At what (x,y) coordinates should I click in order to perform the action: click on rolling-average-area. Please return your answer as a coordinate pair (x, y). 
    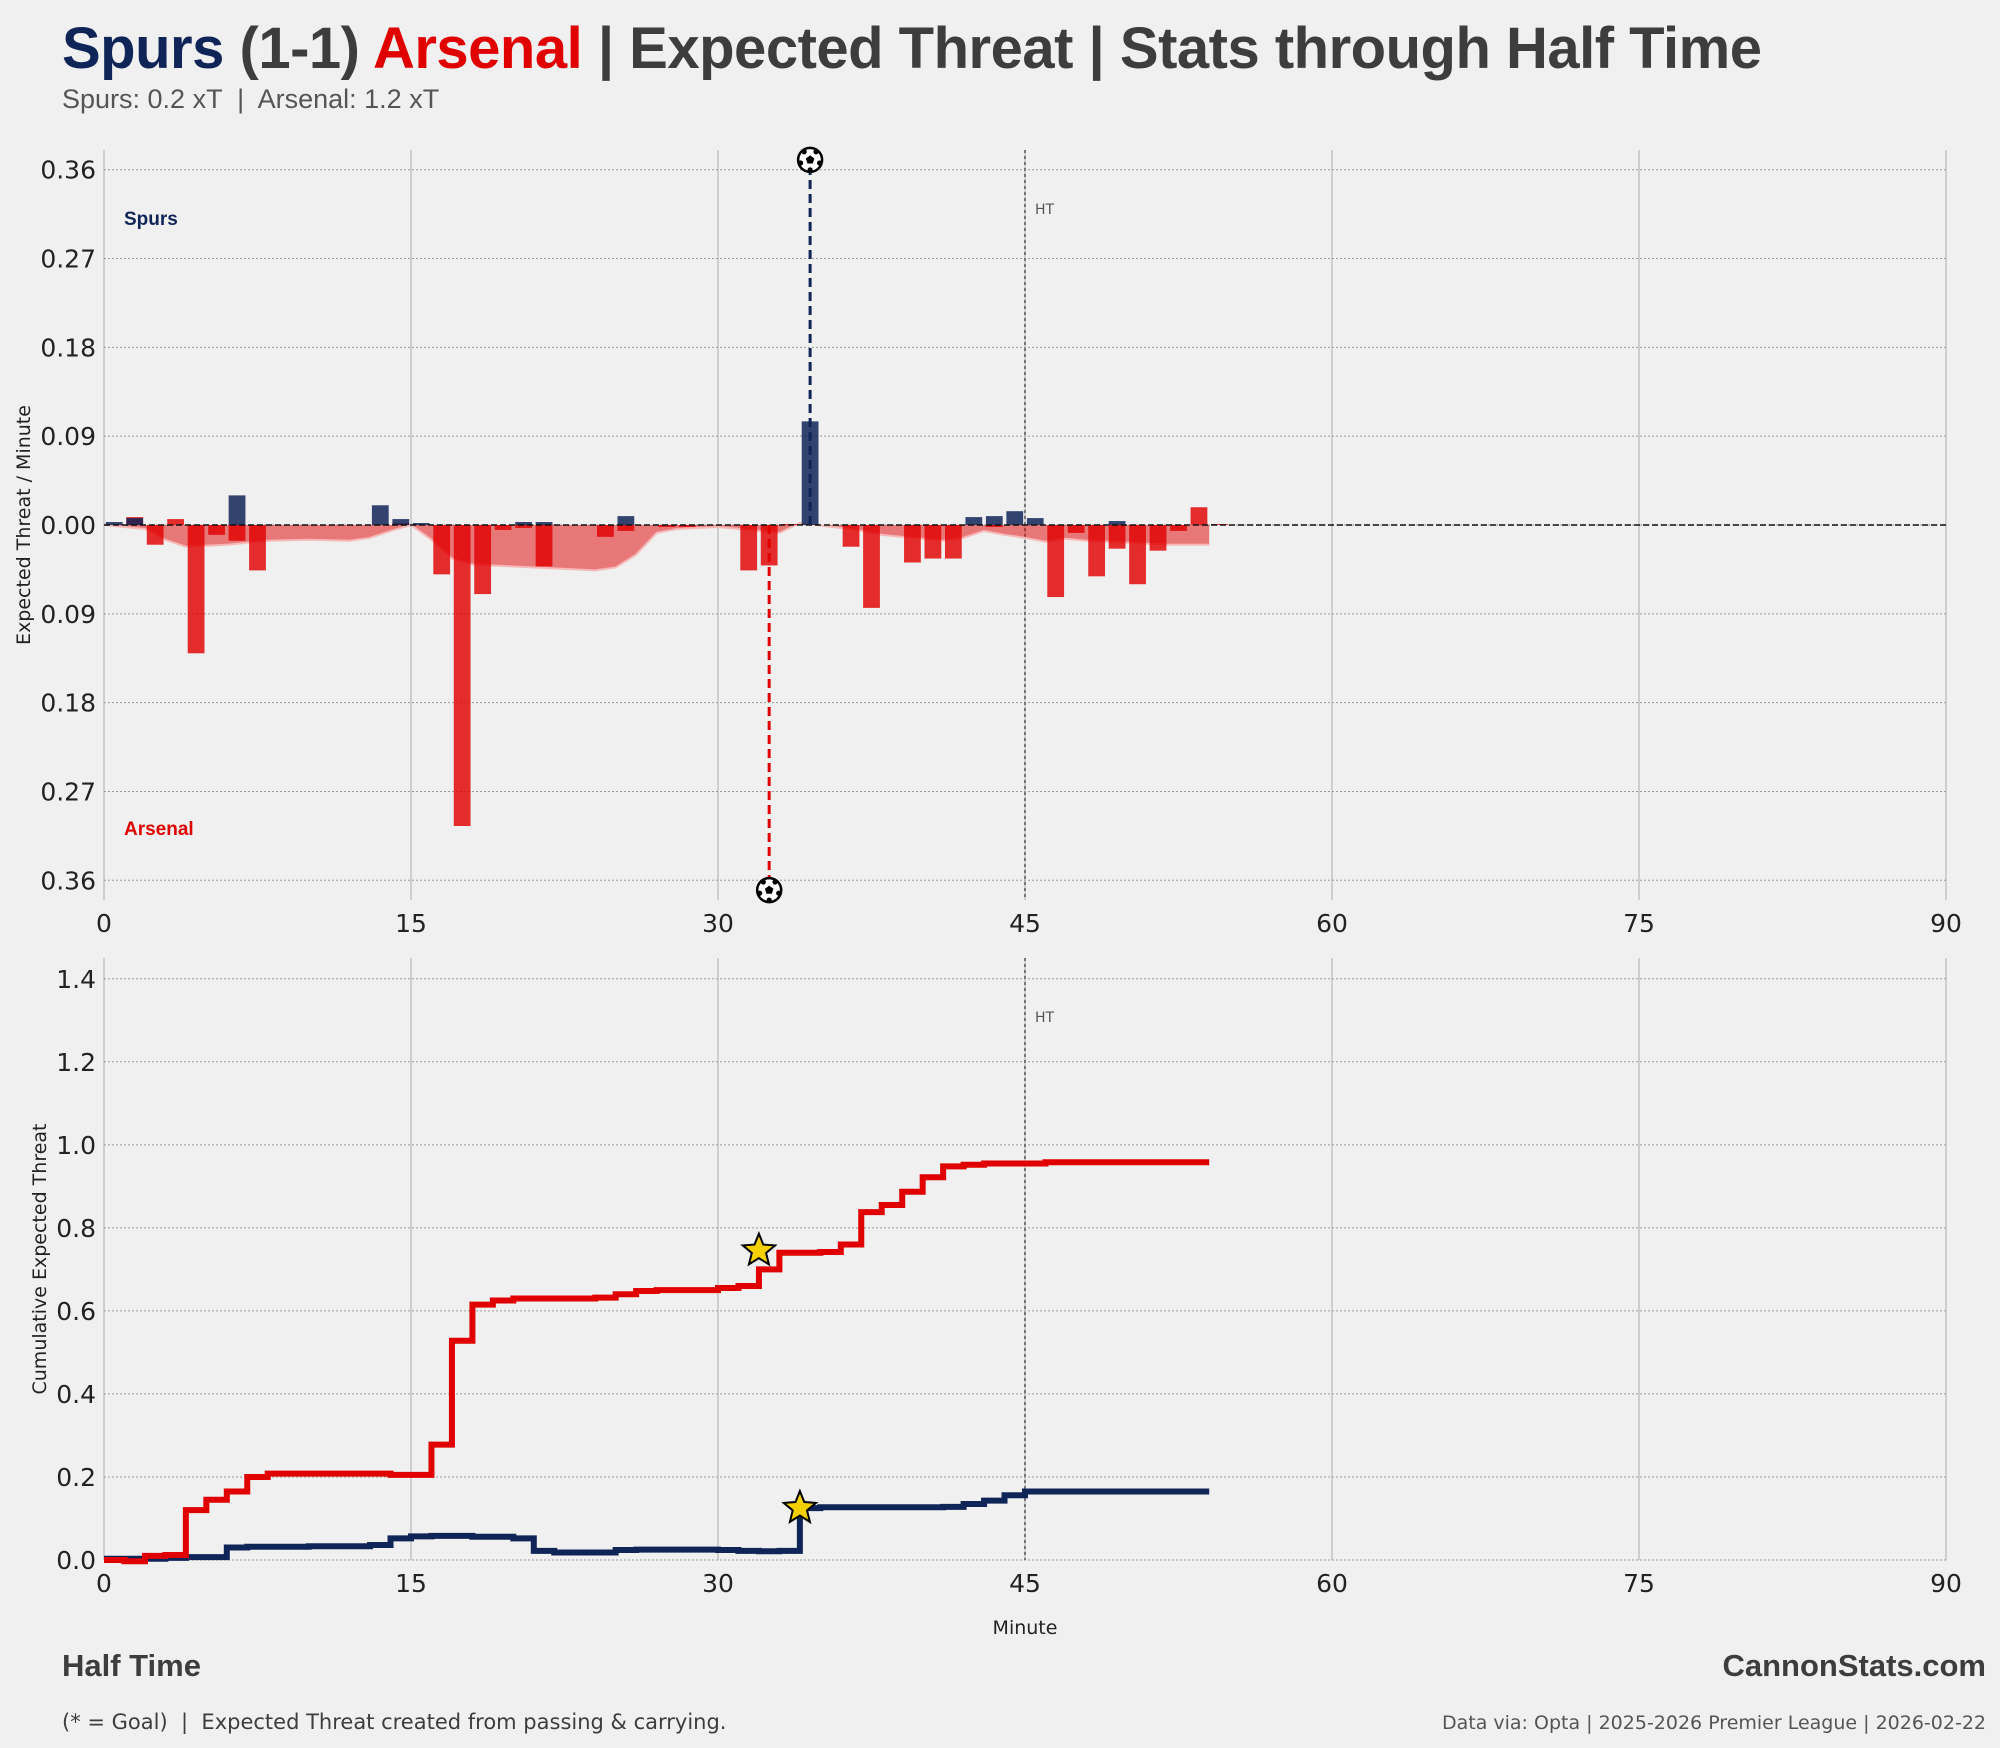
    Looking at the image, I should click on (657, 547).